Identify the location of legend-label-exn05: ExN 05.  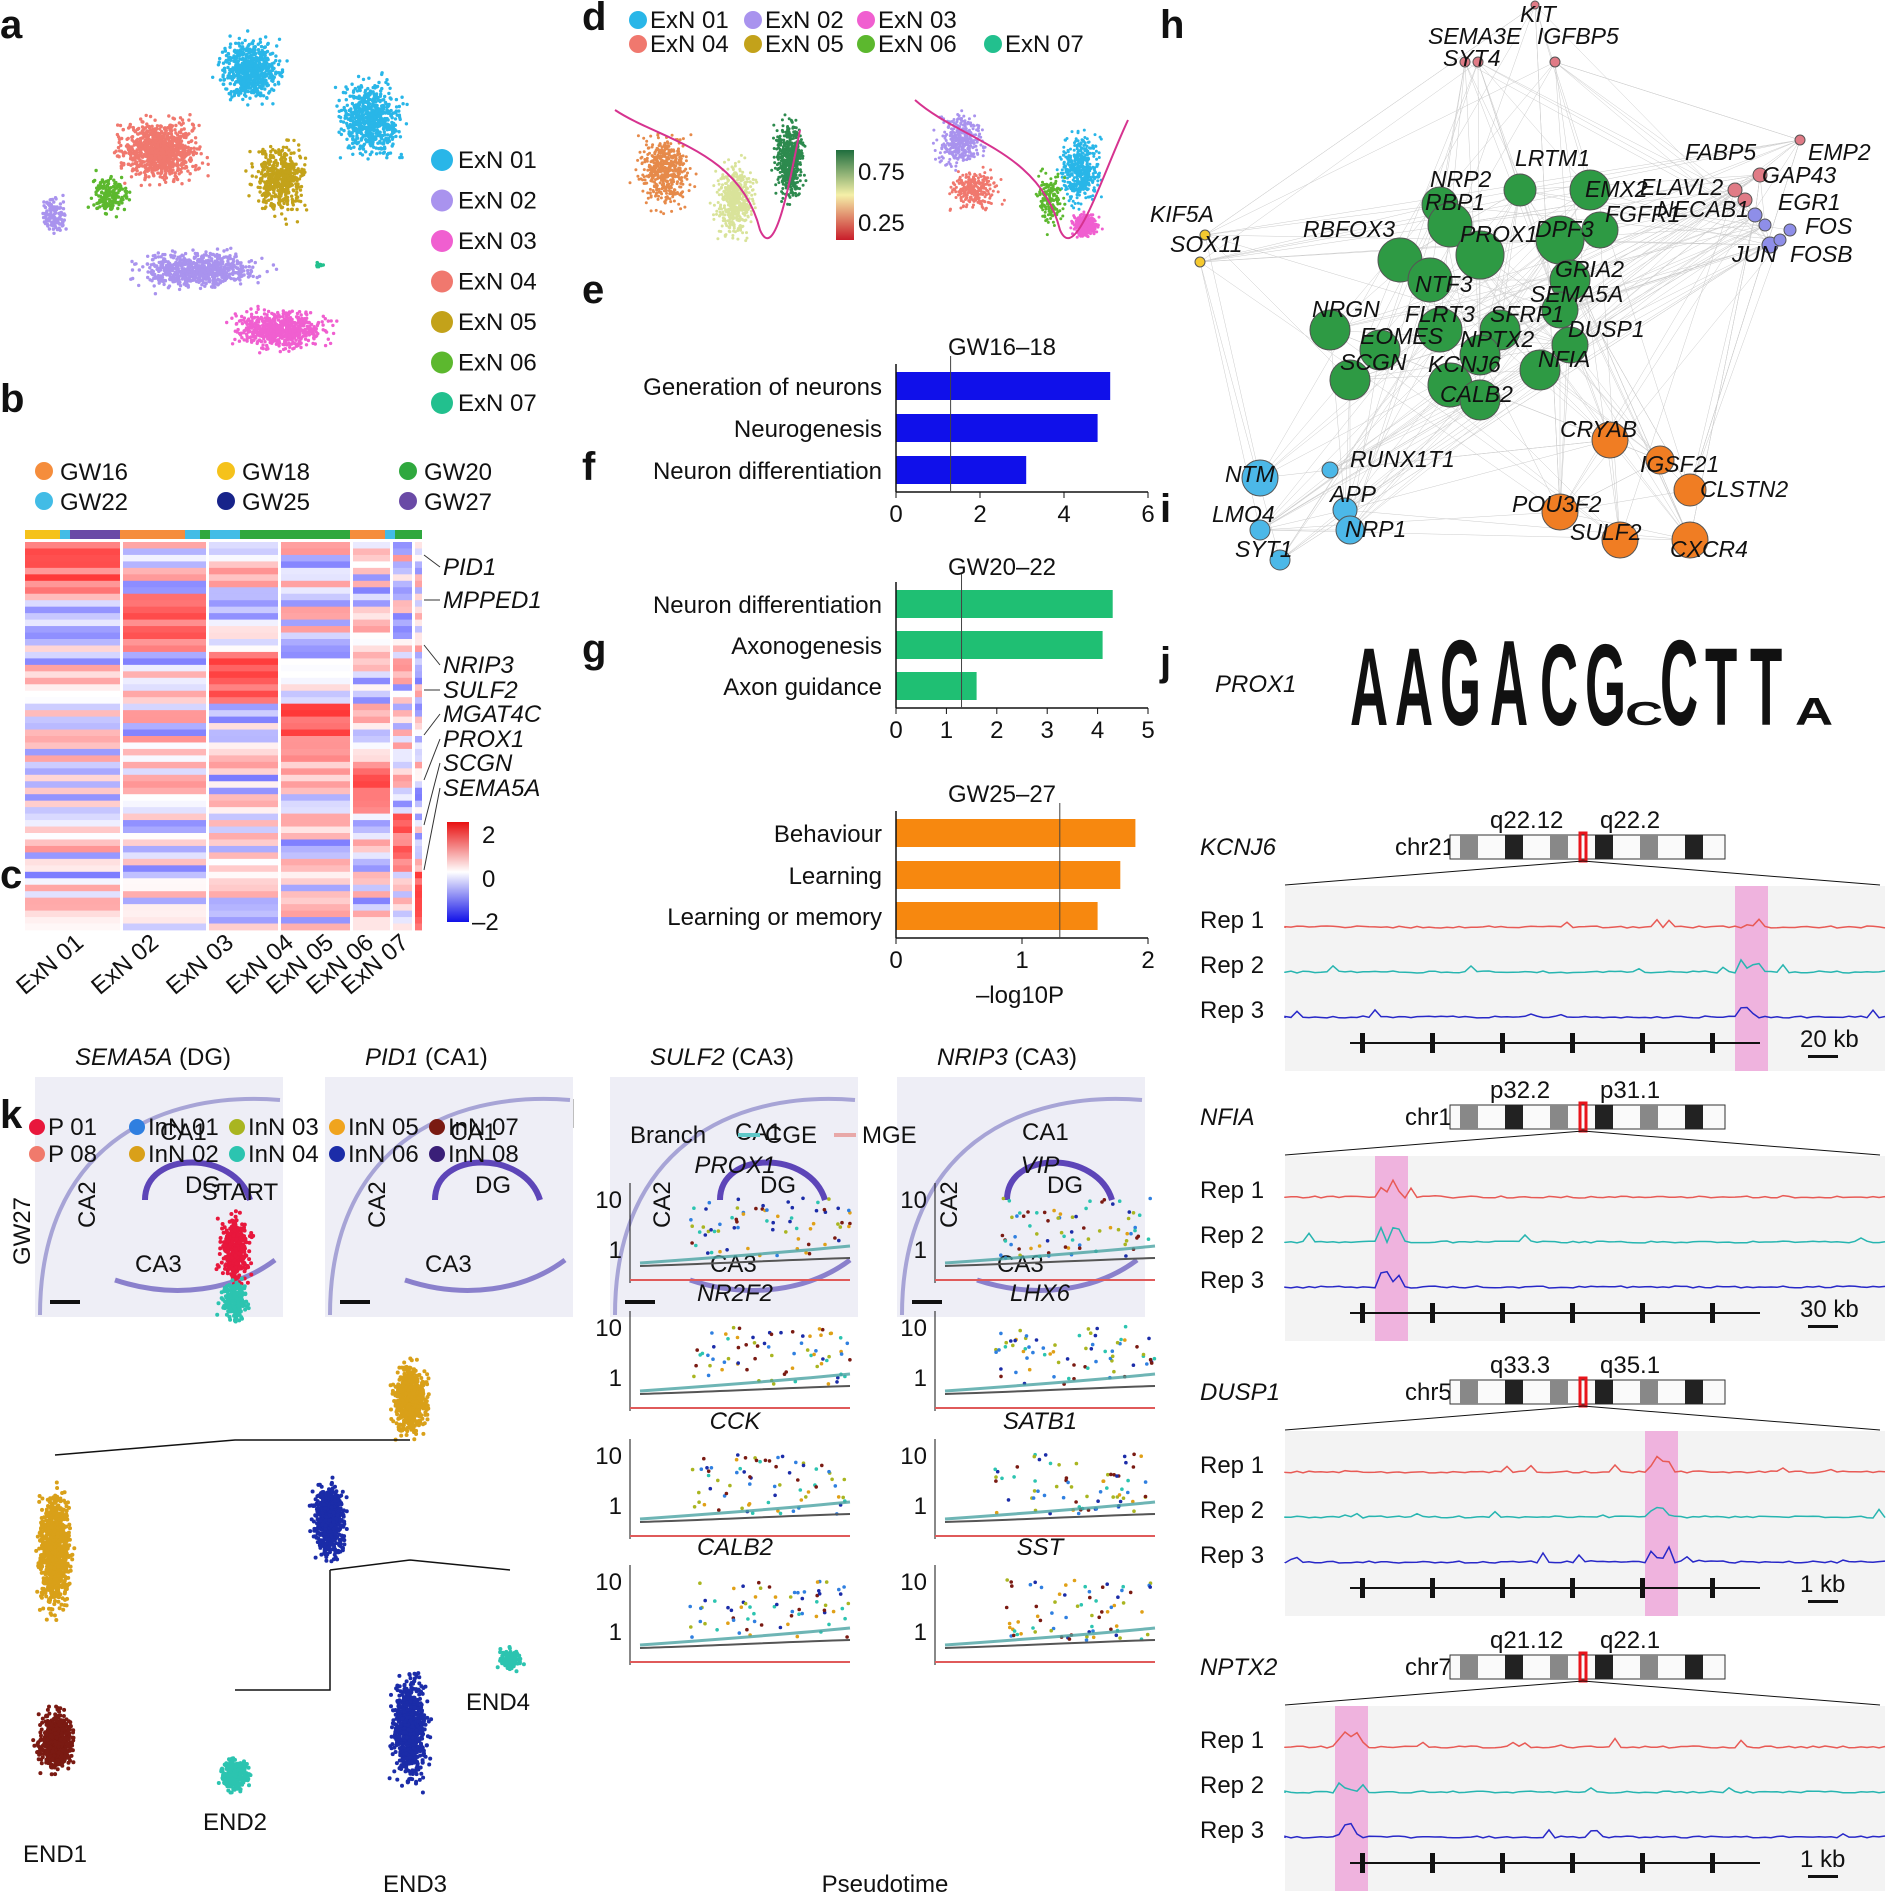
(497, 322).